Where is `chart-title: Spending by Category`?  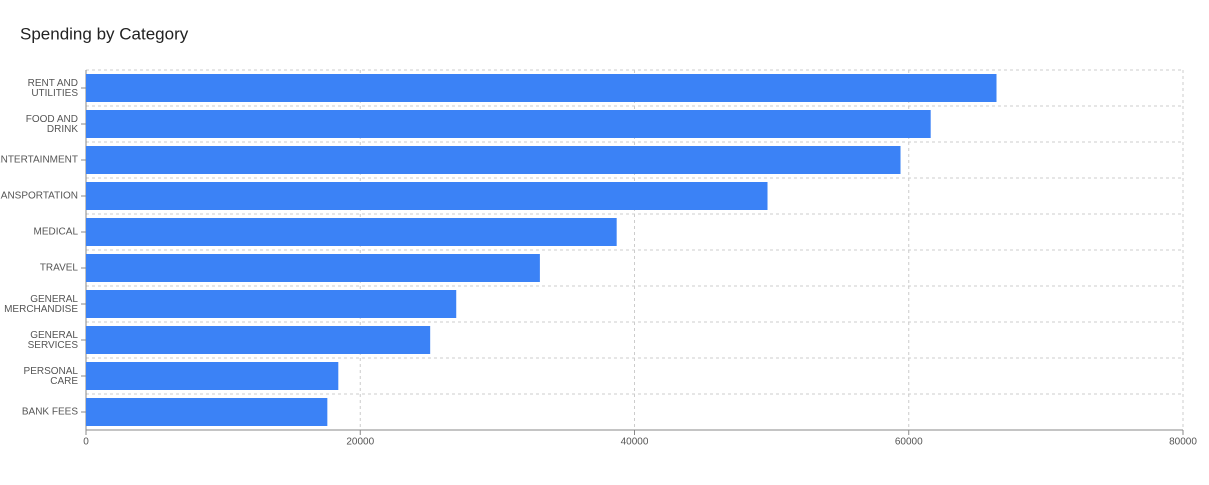
chart-title: Spending by Category is located at coordinates (104, 33).